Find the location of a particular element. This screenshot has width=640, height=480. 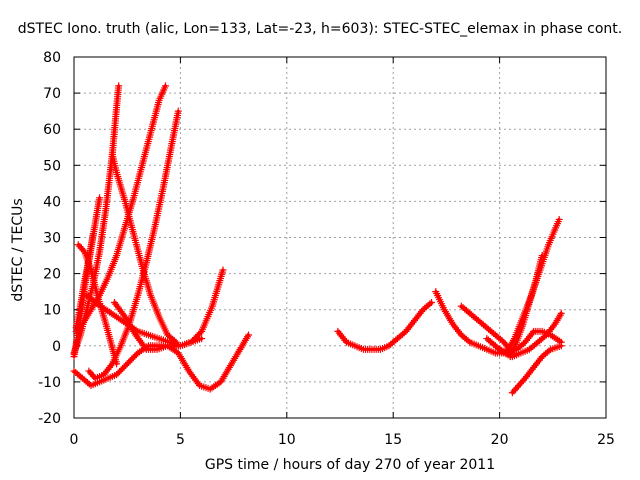

y-tick-label: 60 is located at coordinates (52, 130).